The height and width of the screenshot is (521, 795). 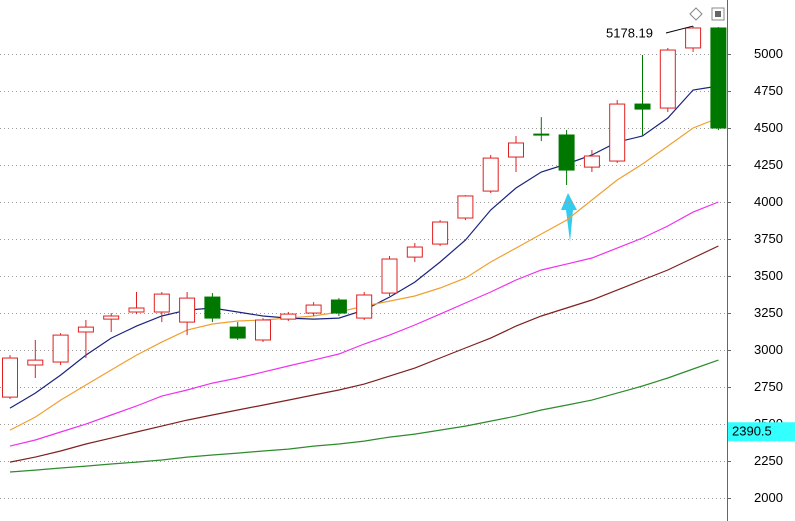 I want to click on y-tick-label: 4500, so click(x=768, y=127).